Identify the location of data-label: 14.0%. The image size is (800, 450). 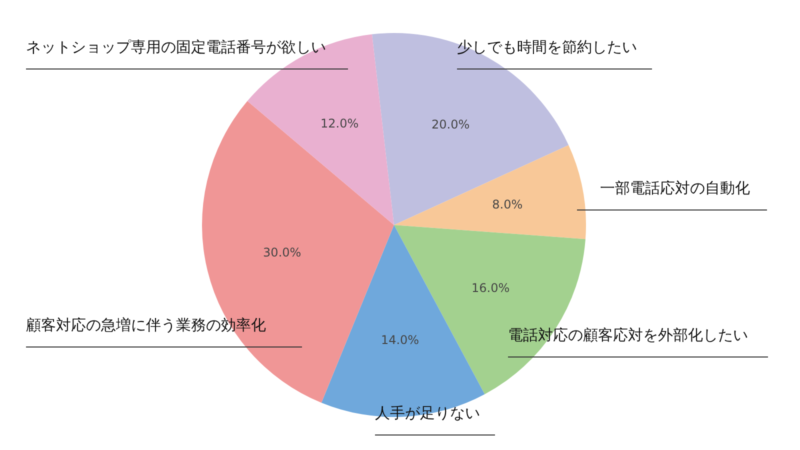
(400, 340).